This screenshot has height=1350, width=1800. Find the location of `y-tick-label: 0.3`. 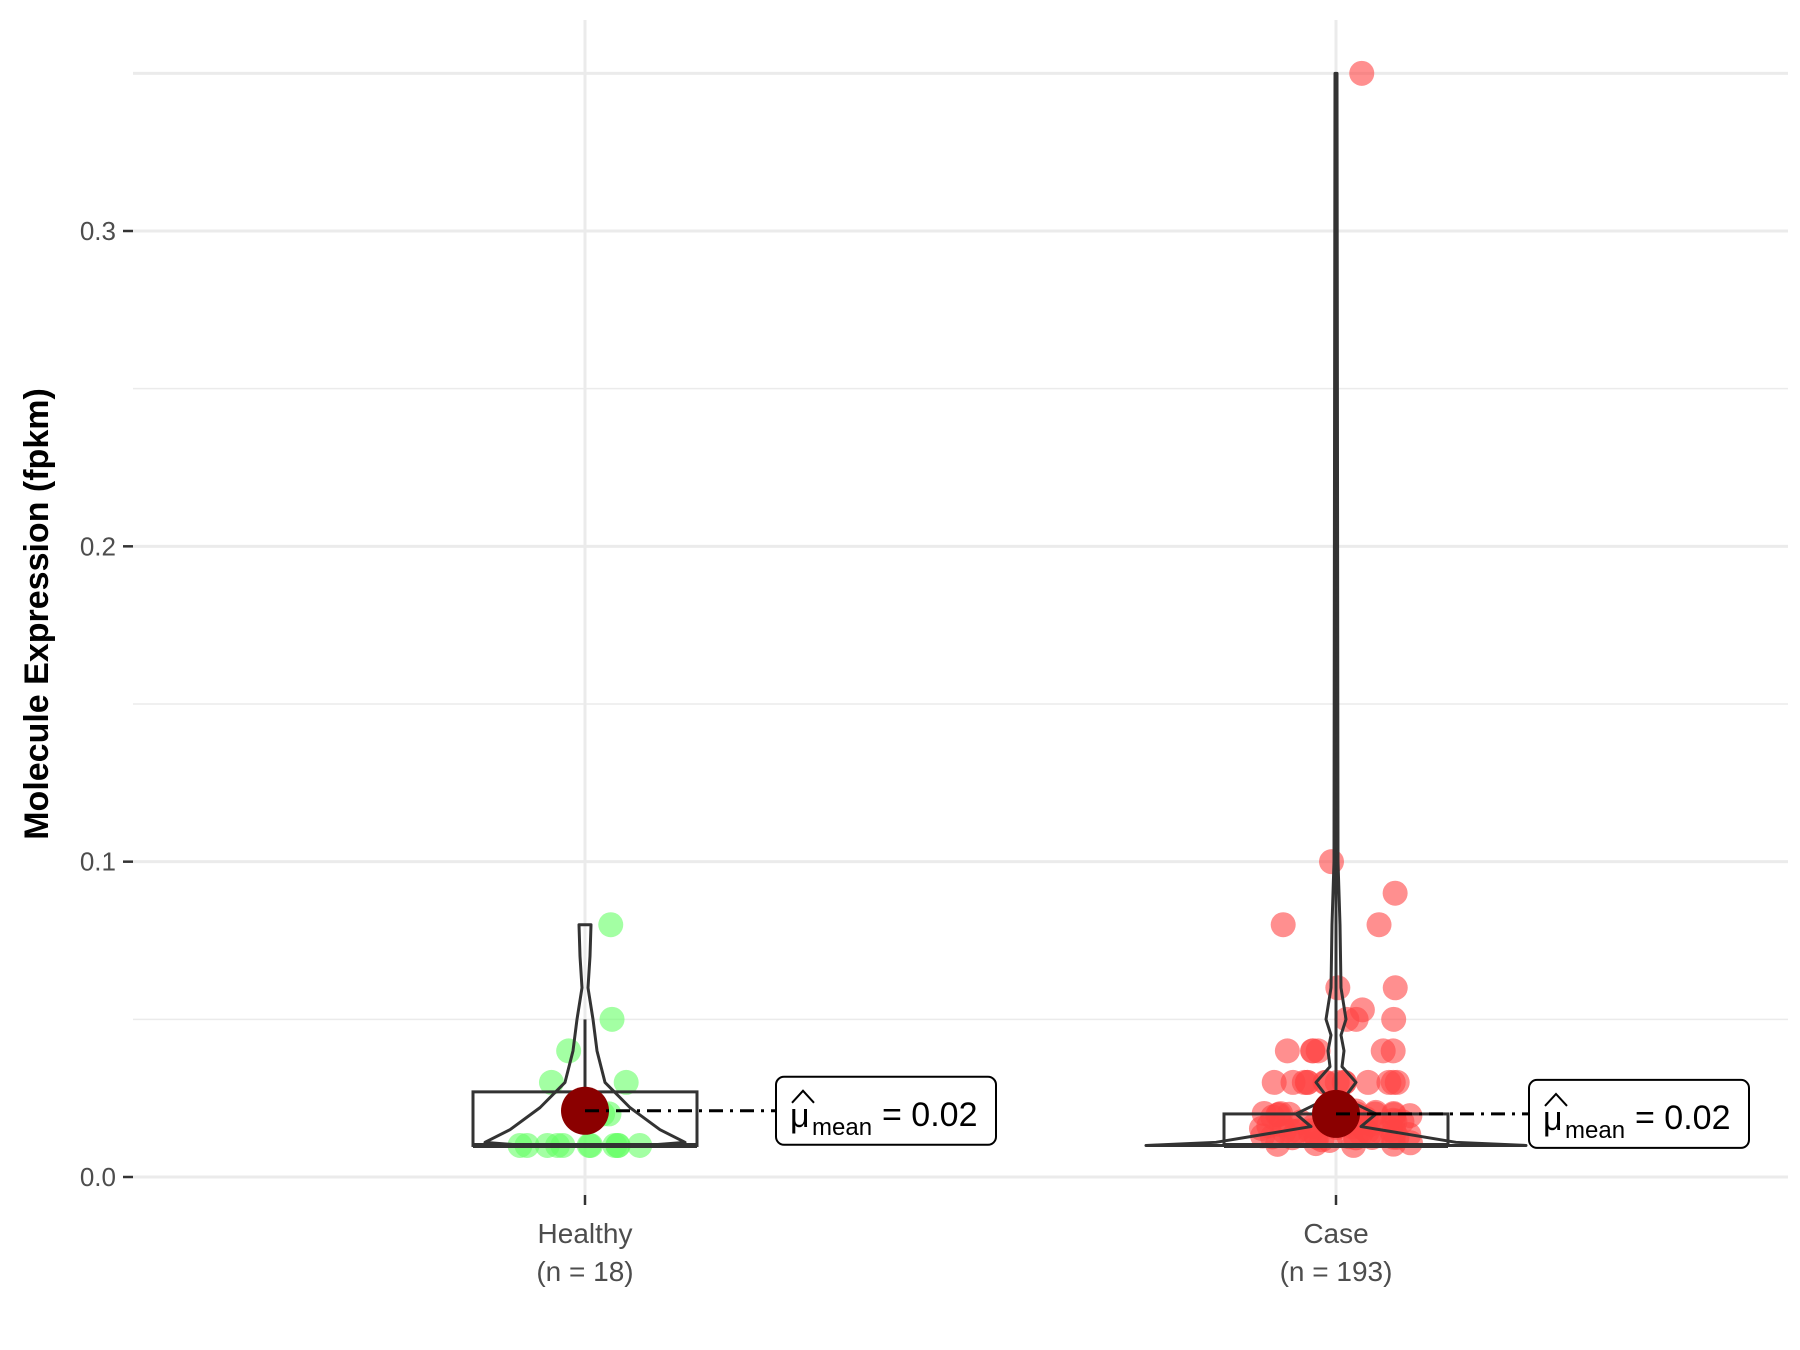

y-tick-label: 0.3 is located at coordinates (98, 231).